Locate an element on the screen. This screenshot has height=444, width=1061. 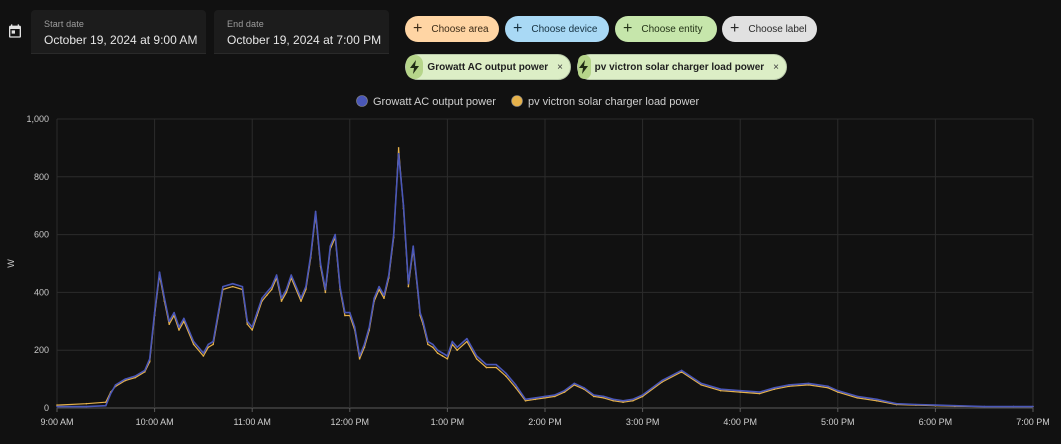
x-tick-label: 7:00 PM is located at coordinates (1033, 422).